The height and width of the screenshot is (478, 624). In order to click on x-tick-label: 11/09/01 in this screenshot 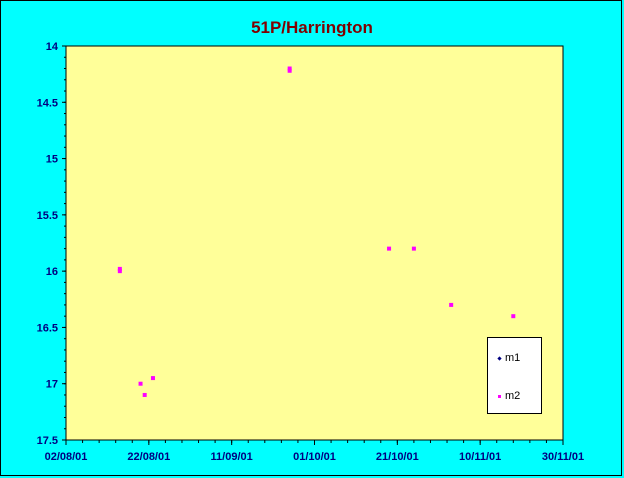, I will do `click(232, 457)`.